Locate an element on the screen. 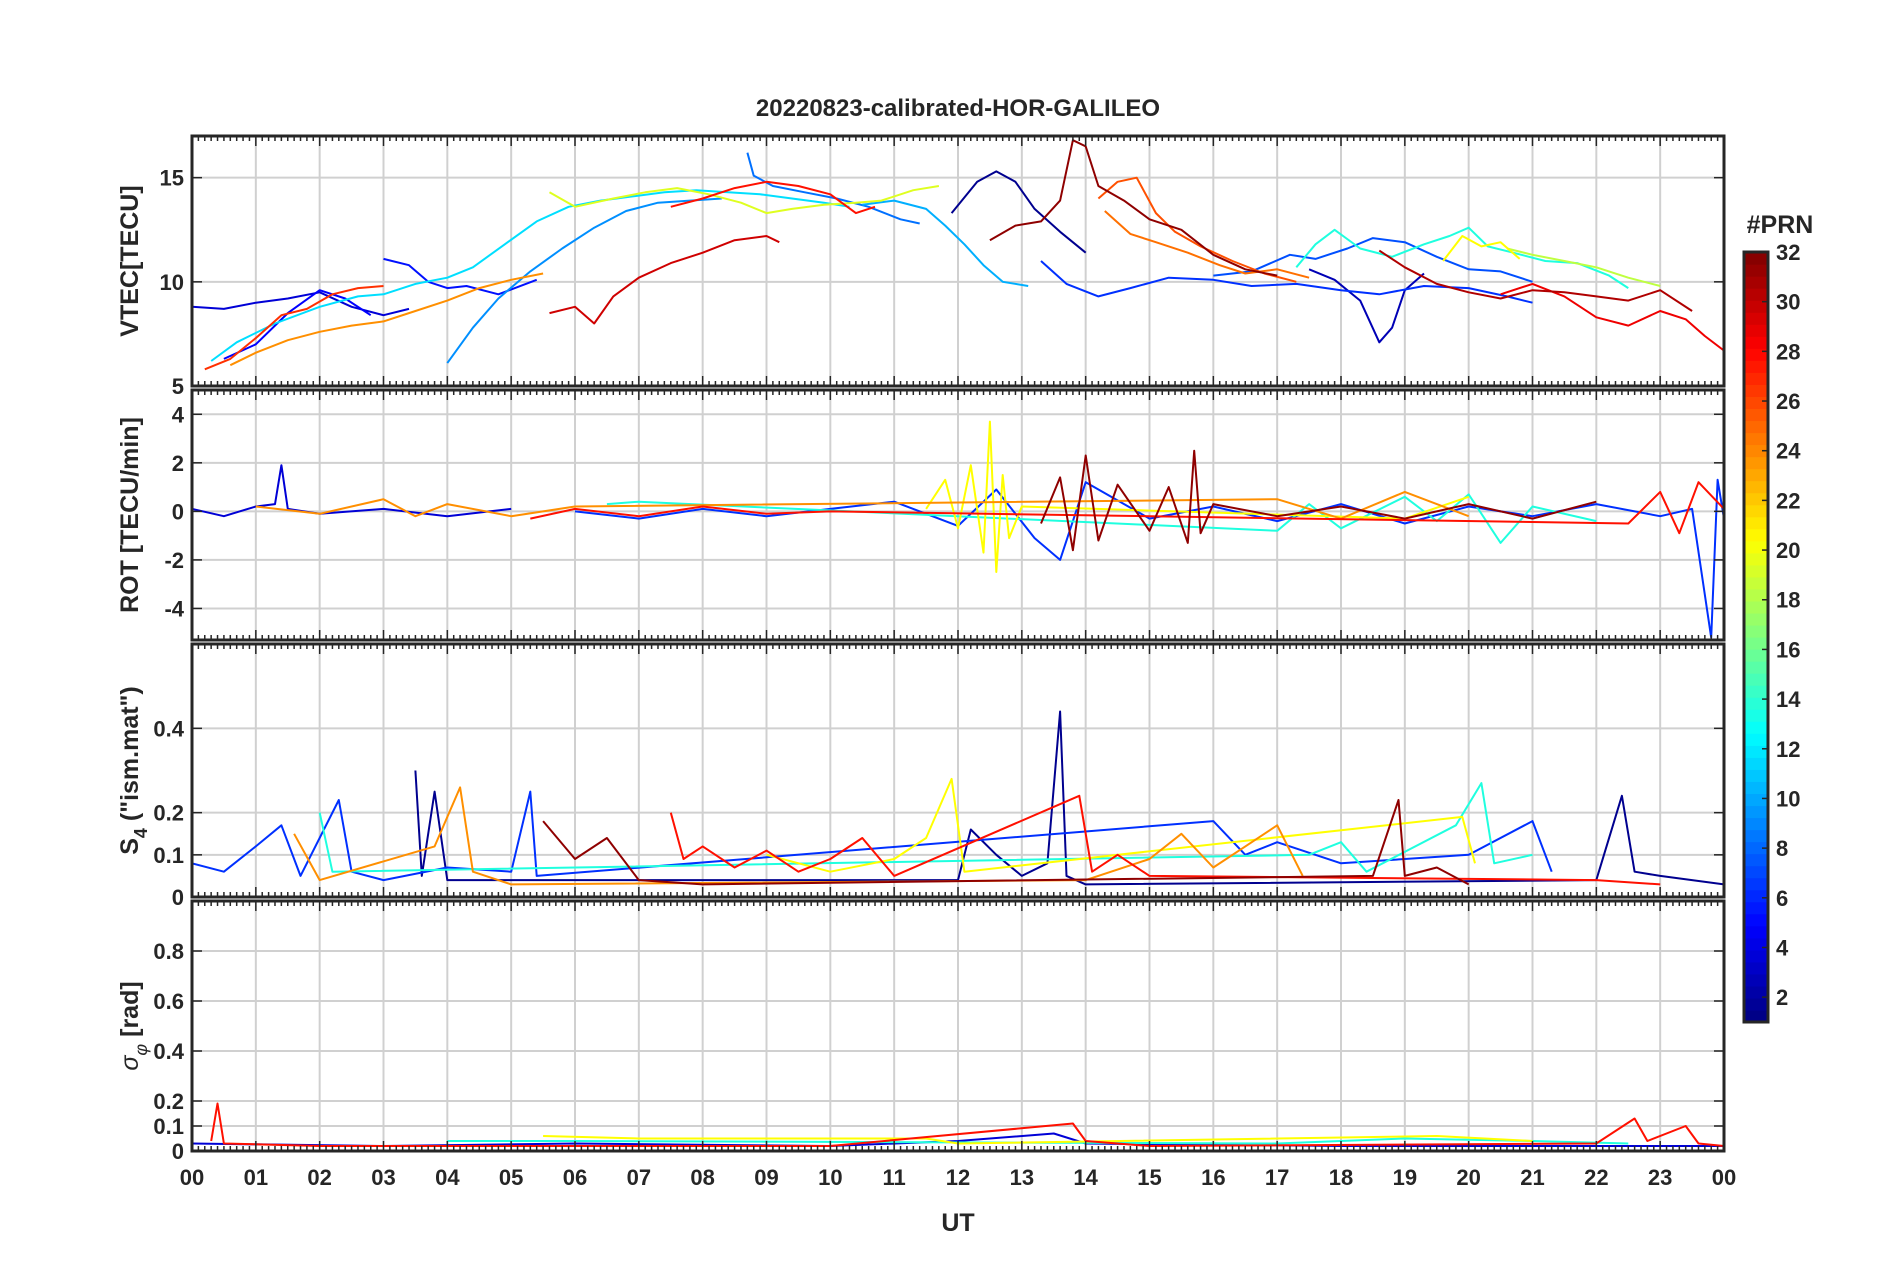 The width and height of the screenshot is (1902, 1272). series-group is located at coordinates (958, 798).